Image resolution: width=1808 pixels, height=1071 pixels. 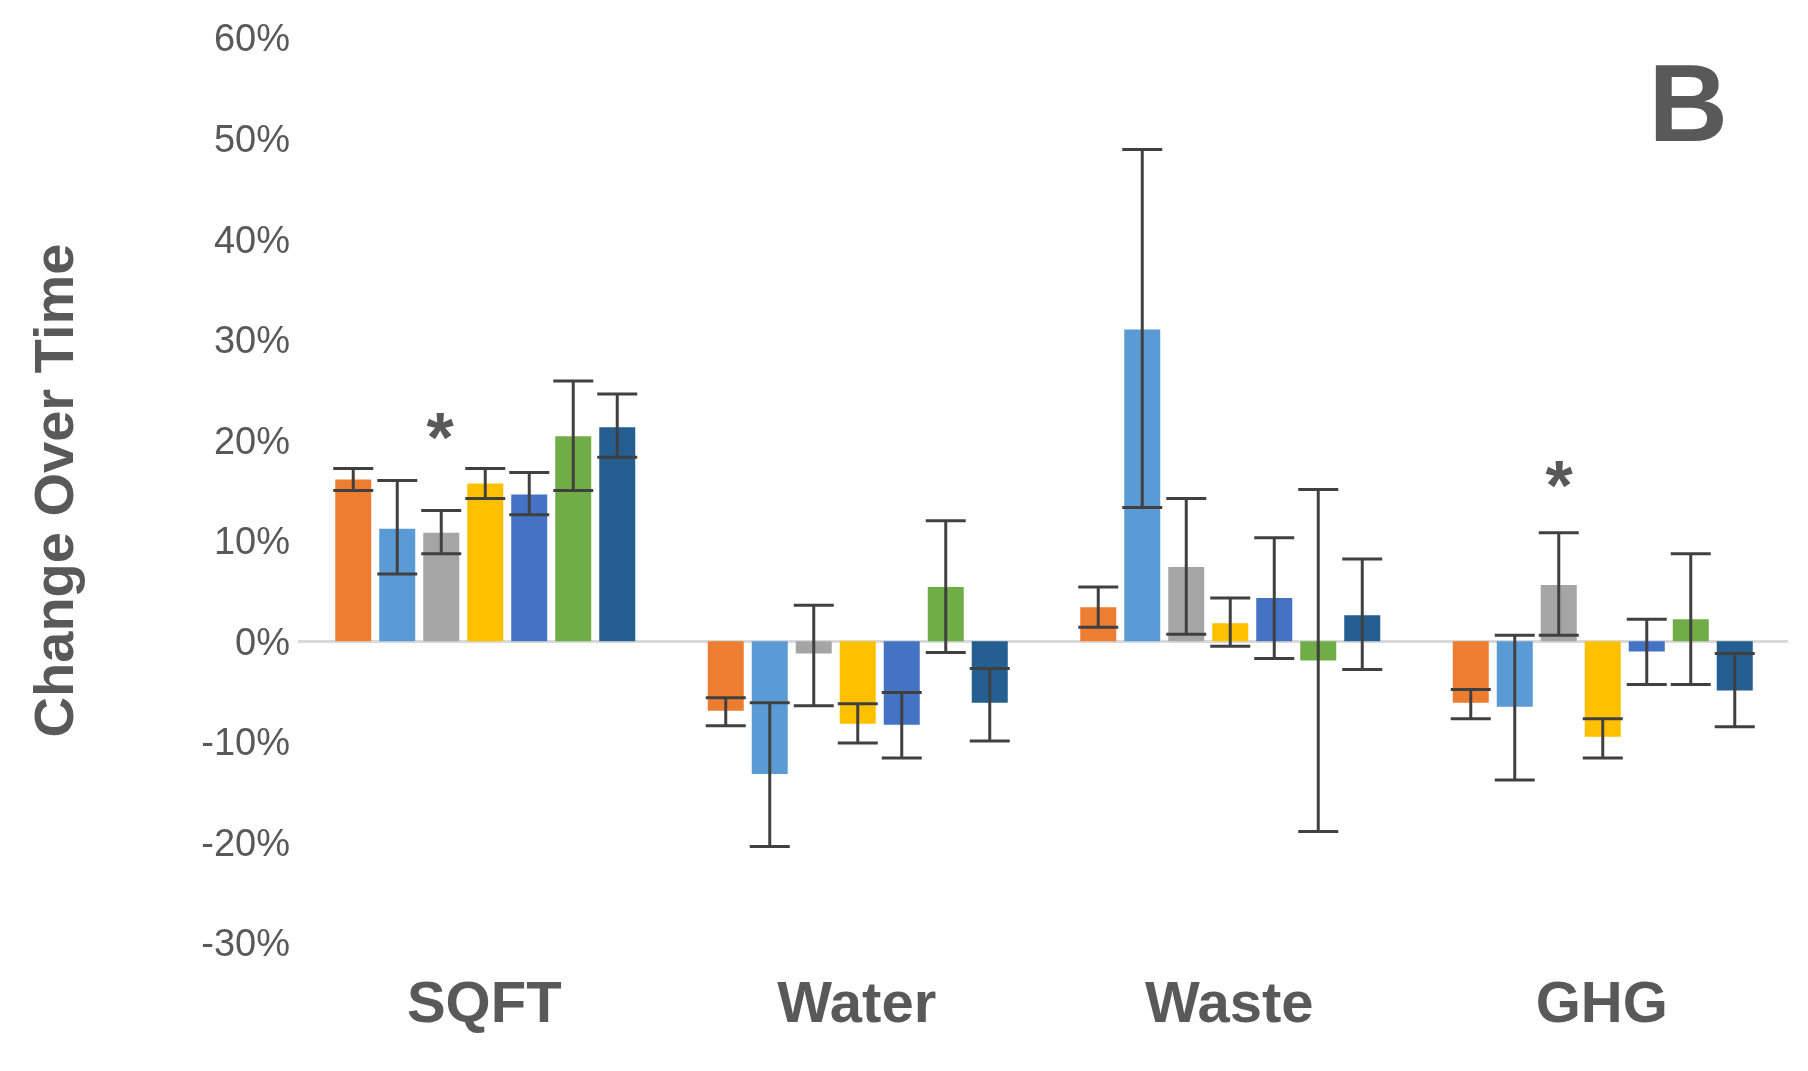 I want to click on y-tick-label: 30%, so click(x=251, y=340).